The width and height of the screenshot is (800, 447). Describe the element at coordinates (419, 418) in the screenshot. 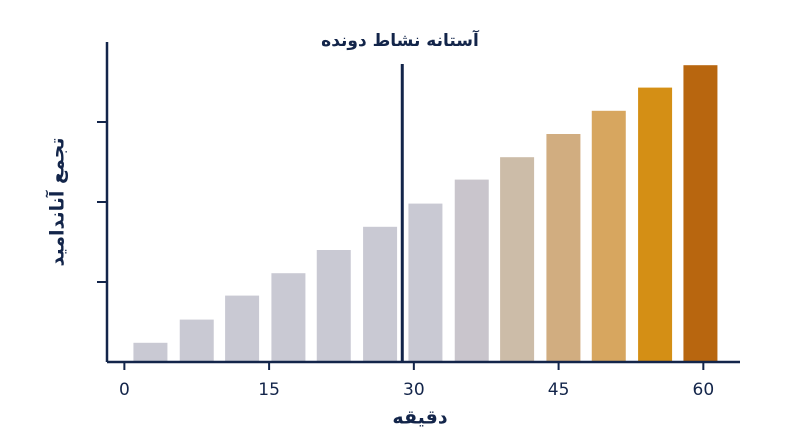

I see `x-axis-label: دقیقه` at that location.